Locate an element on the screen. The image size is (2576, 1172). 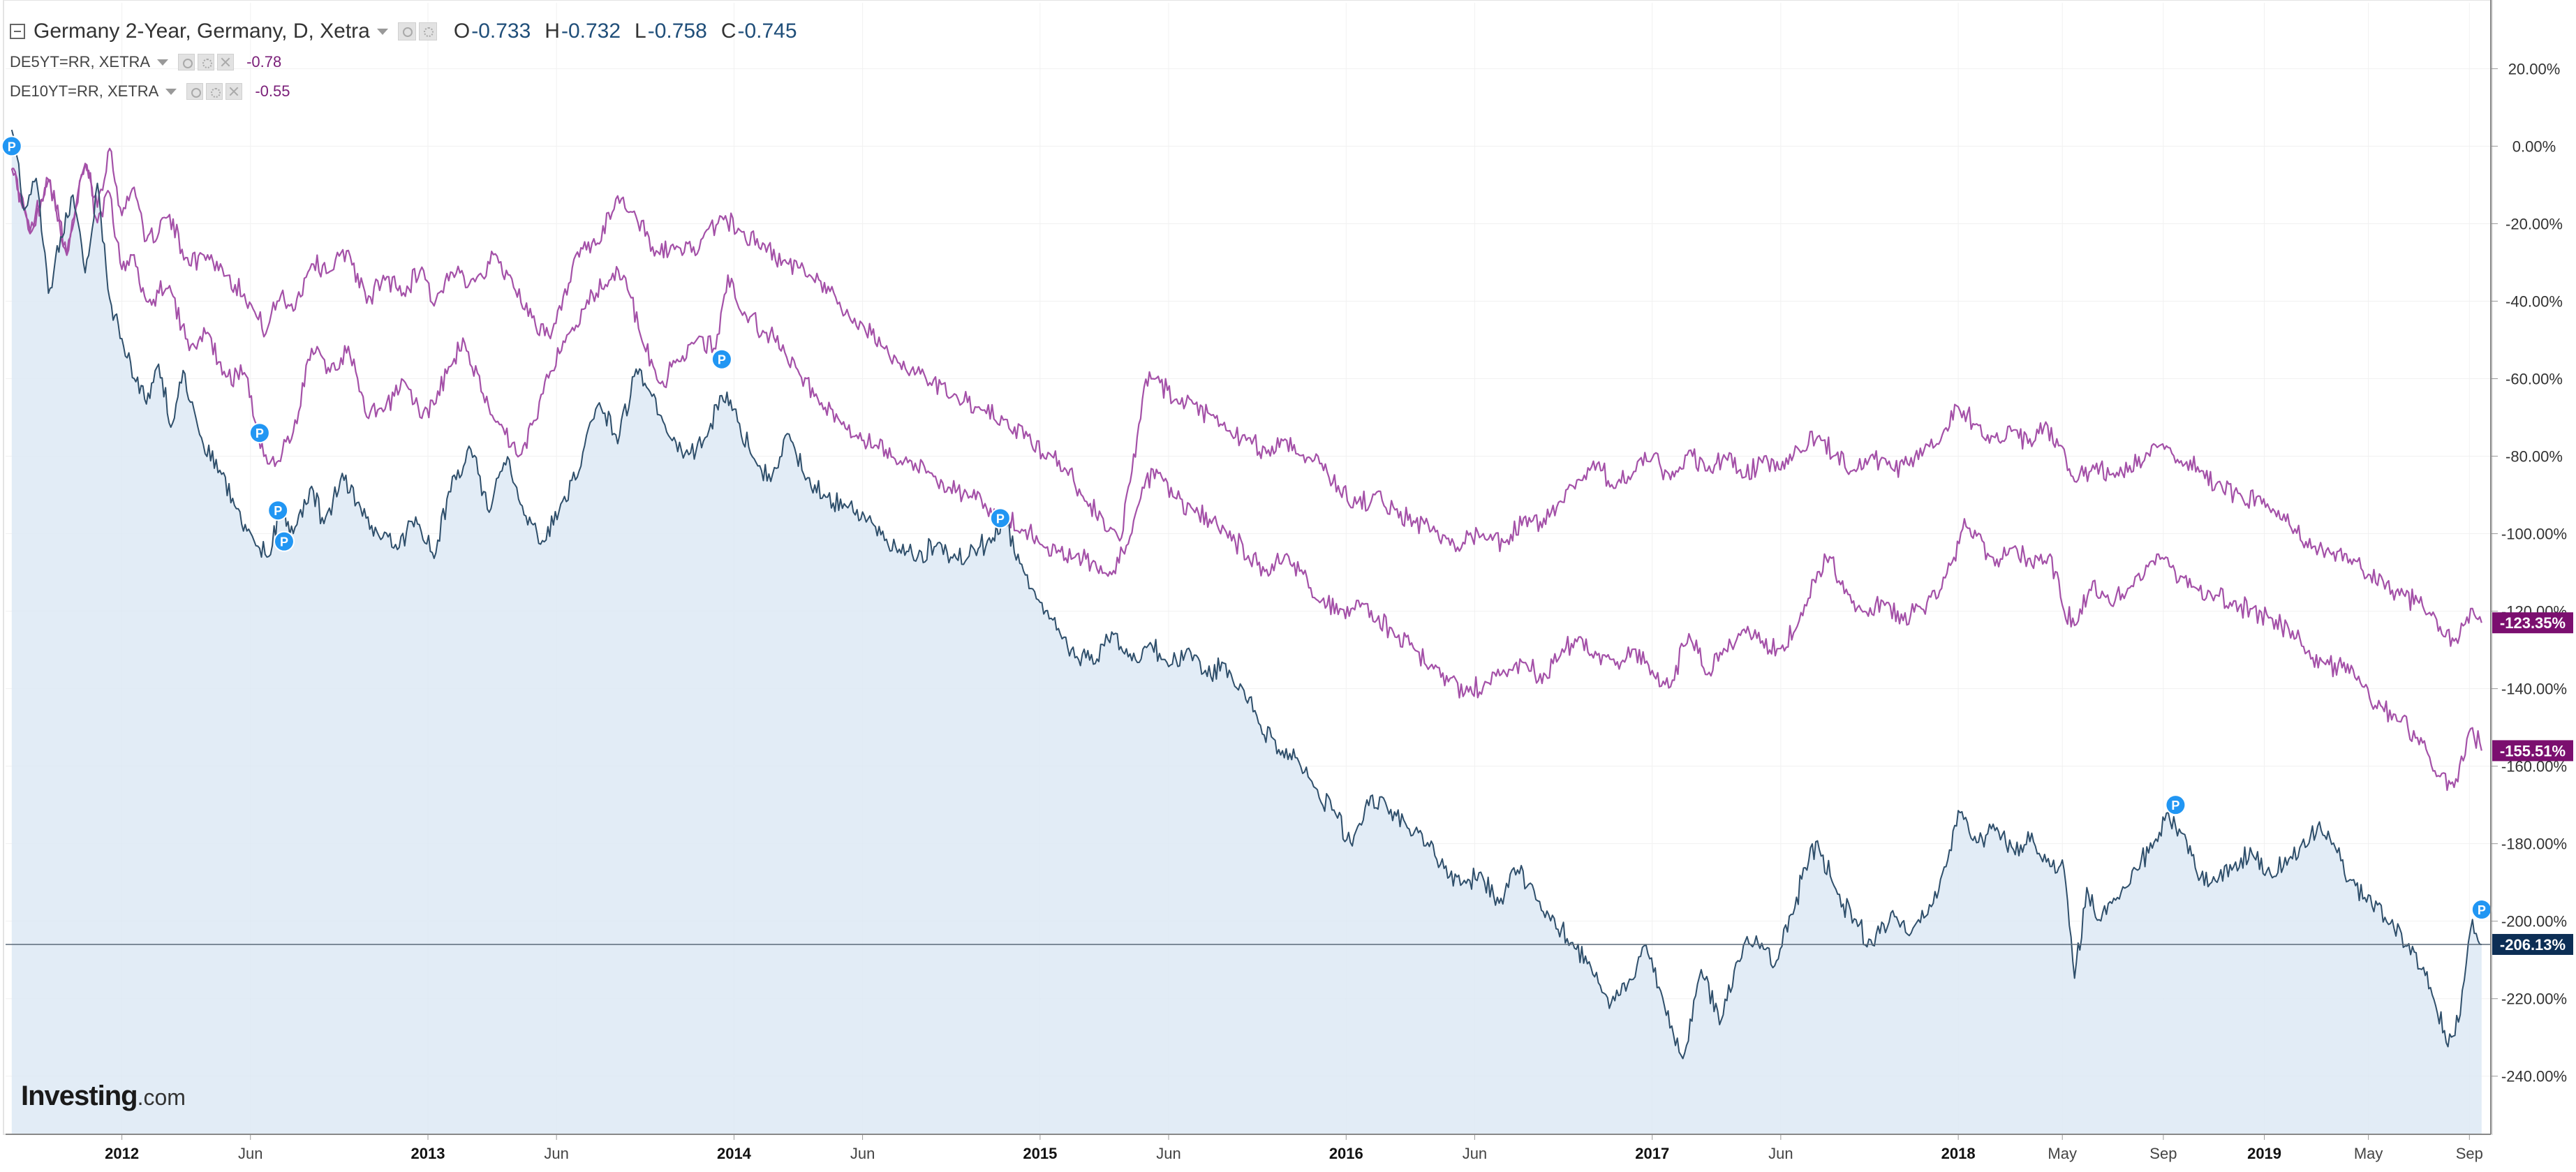
last-value-label: -206.13% is located at coordinates (2532, 944).